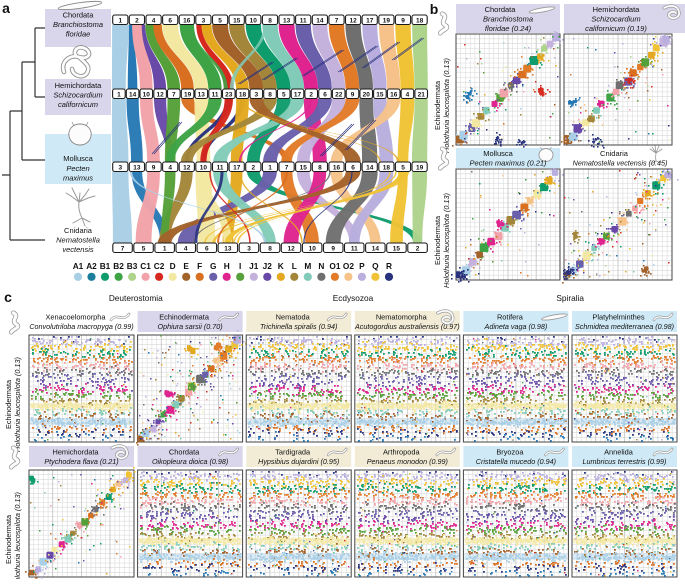  What do you see at coordinates (268, 266) in the screenshot?
I see `svg-text: J2` at bounding box center [268, 266].